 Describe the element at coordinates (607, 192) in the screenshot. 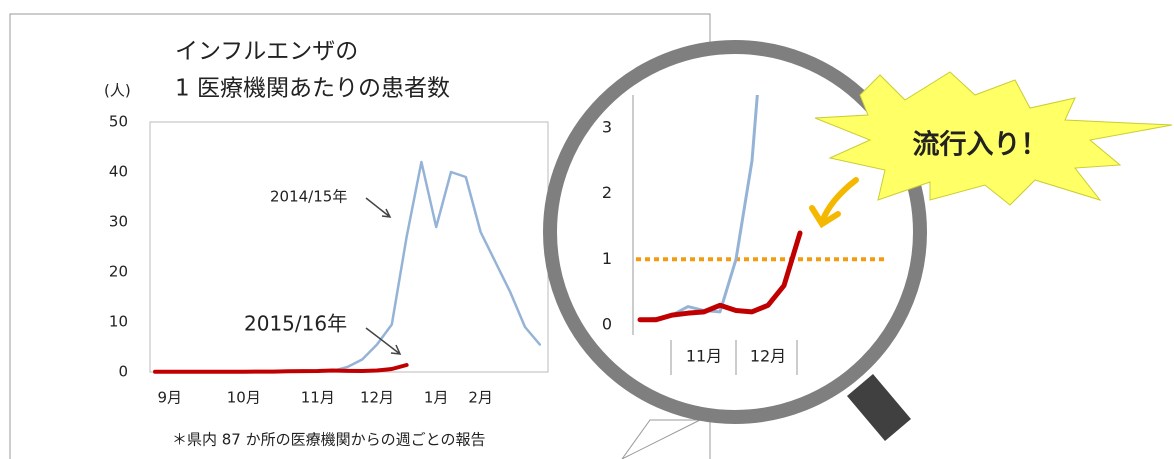

I see `y-tick-label: 2` at that location.